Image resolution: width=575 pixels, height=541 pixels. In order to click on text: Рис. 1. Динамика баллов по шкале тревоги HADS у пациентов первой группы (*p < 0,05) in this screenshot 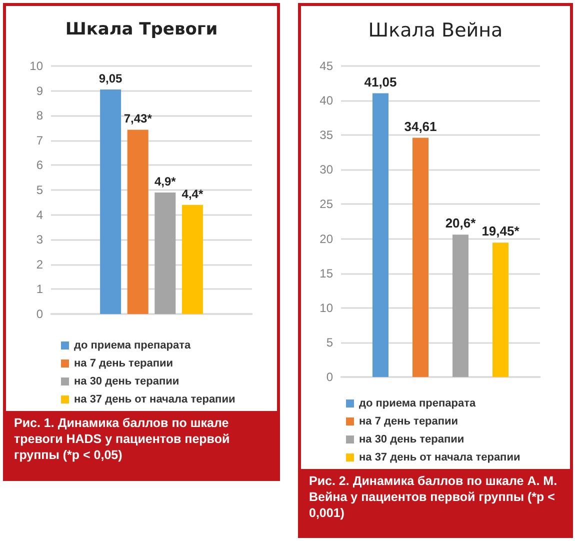, I will do `click(141, 444)`.